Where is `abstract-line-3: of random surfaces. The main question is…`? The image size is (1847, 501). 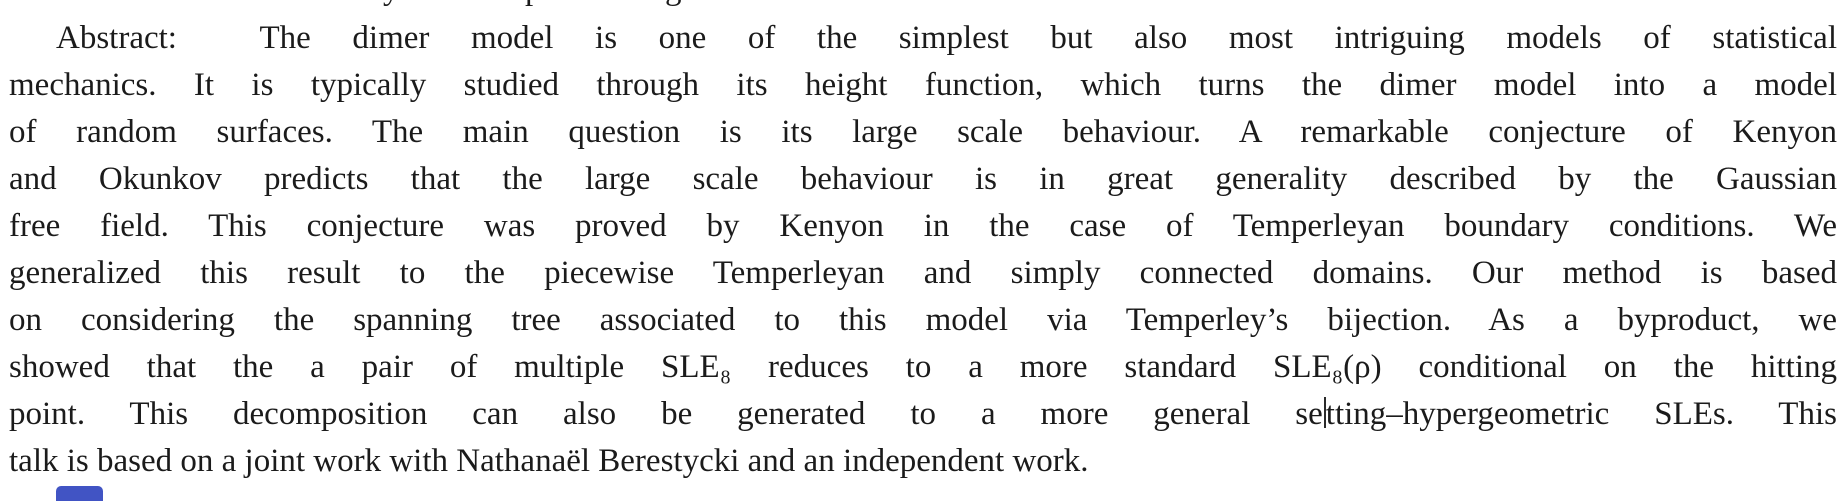 abstract-line-3: of random surfaces. The main question is… is located at coordinates (923, 132).